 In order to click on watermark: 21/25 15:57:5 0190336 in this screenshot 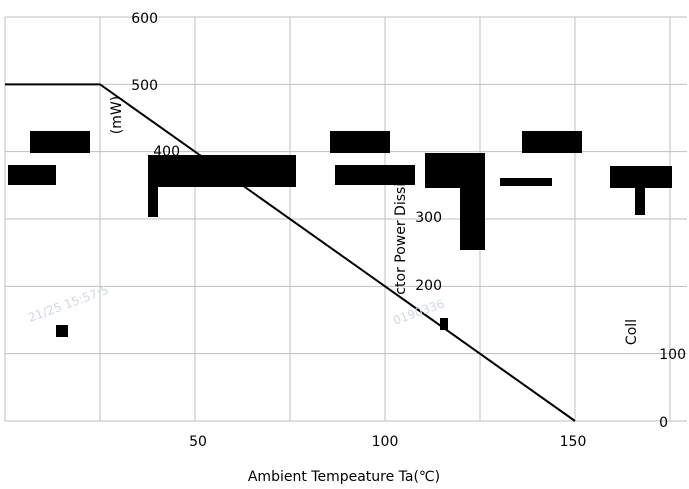, I will do `click(236, 305)`.